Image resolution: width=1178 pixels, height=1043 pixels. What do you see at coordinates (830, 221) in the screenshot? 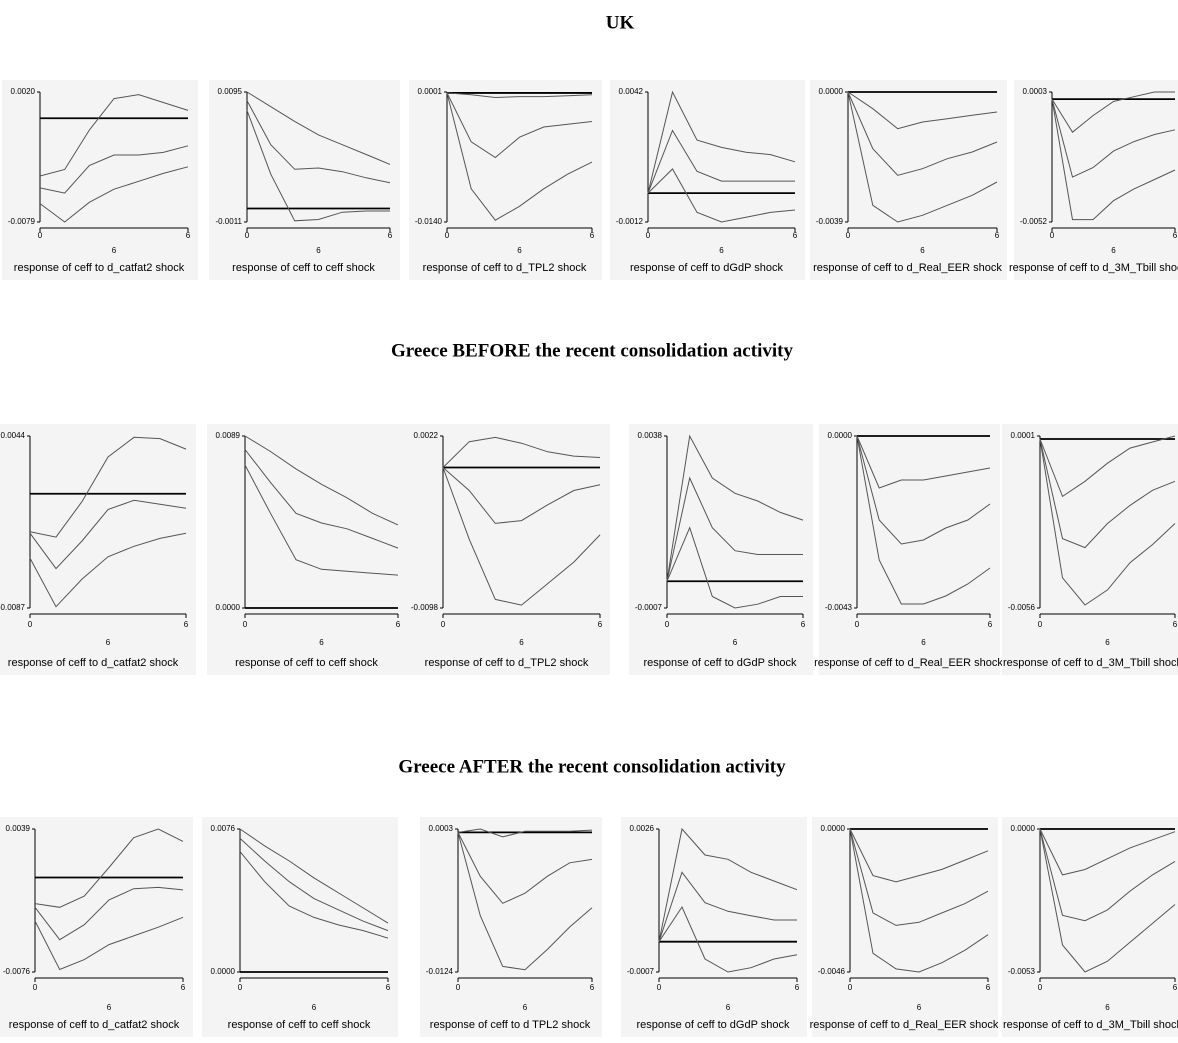
I see `y-tick-label: -0.0039` at bounding box center [830, 221].